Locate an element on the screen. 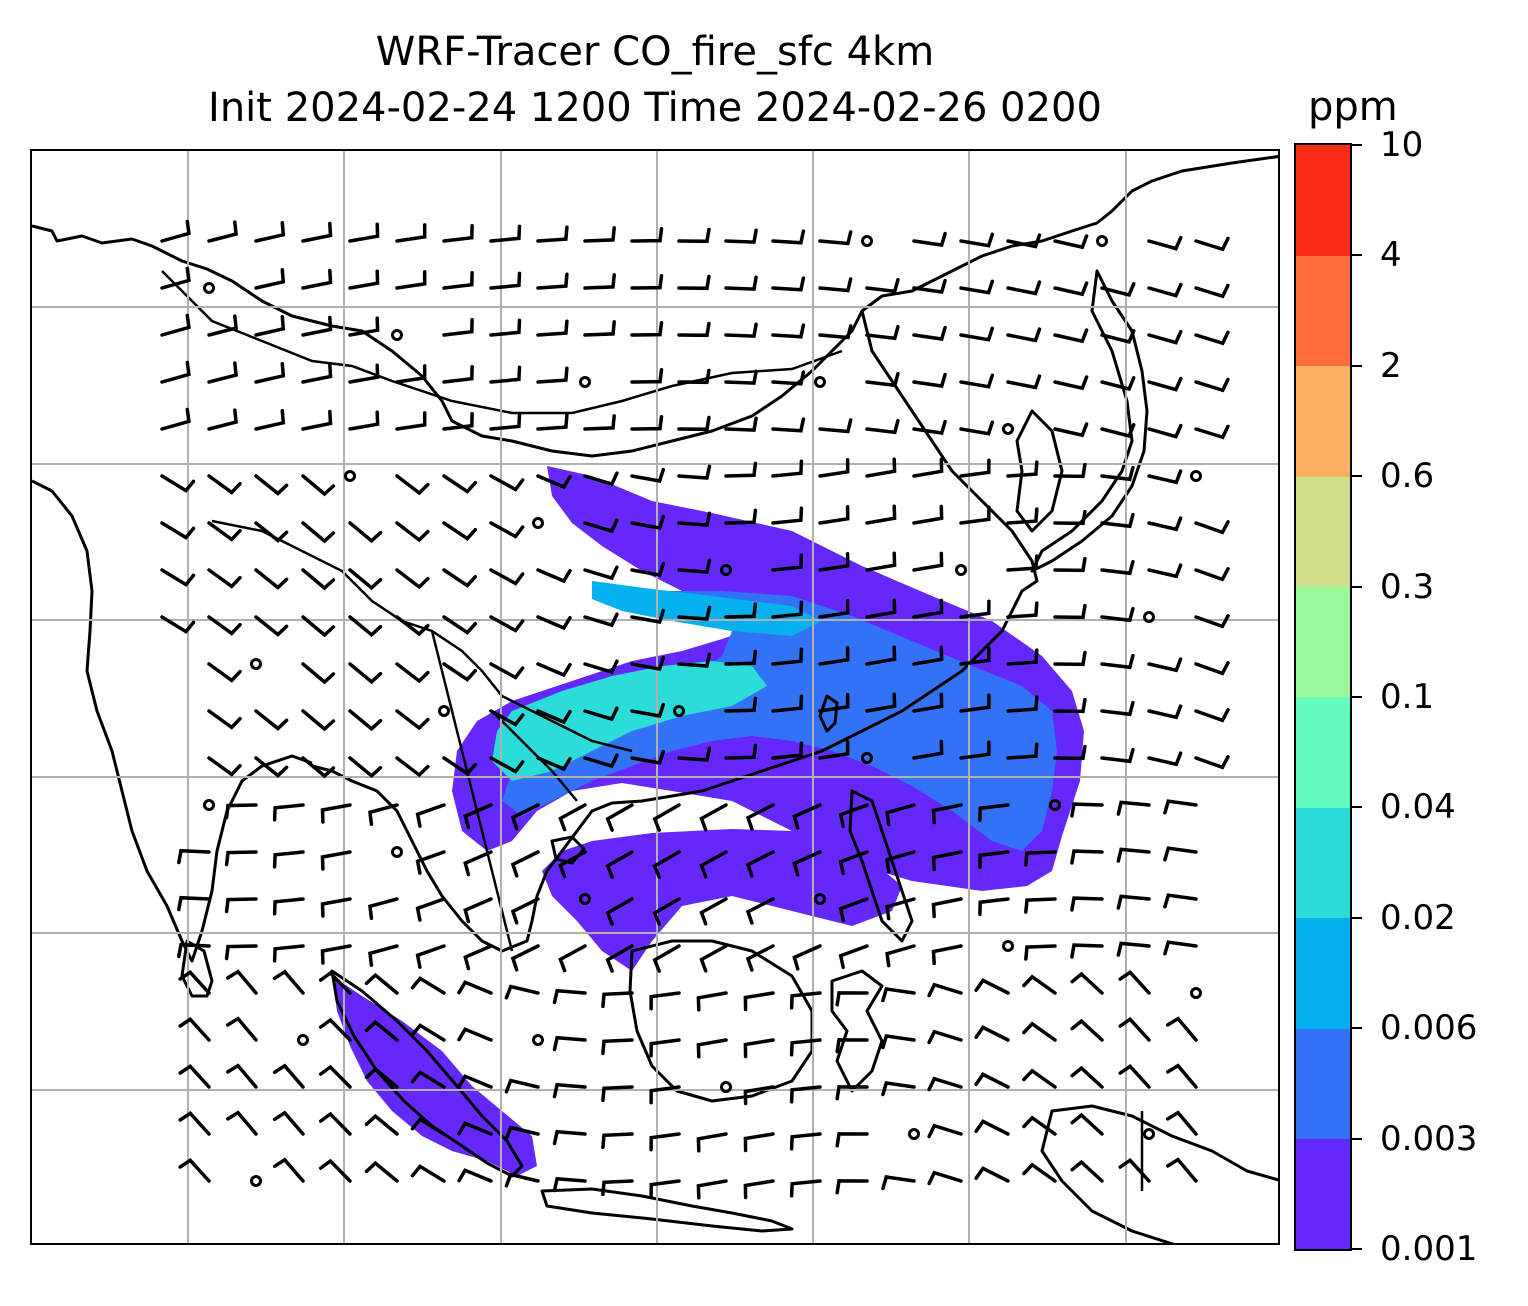  colorbar-tick-label: 2 is located at coordinates (1391, 365).